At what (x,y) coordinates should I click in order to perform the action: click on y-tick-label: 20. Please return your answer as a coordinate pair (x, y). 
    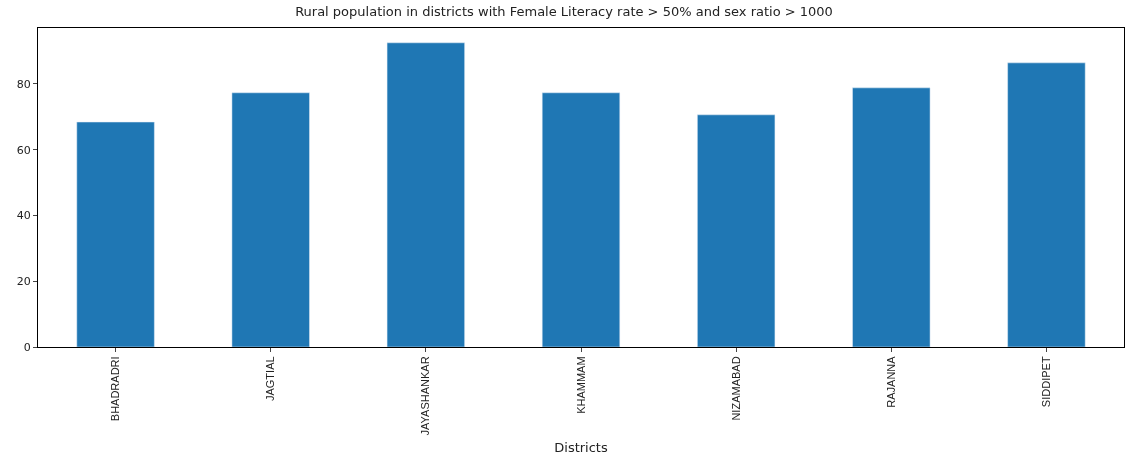
    Looking at the image, I should click on (23, 282).